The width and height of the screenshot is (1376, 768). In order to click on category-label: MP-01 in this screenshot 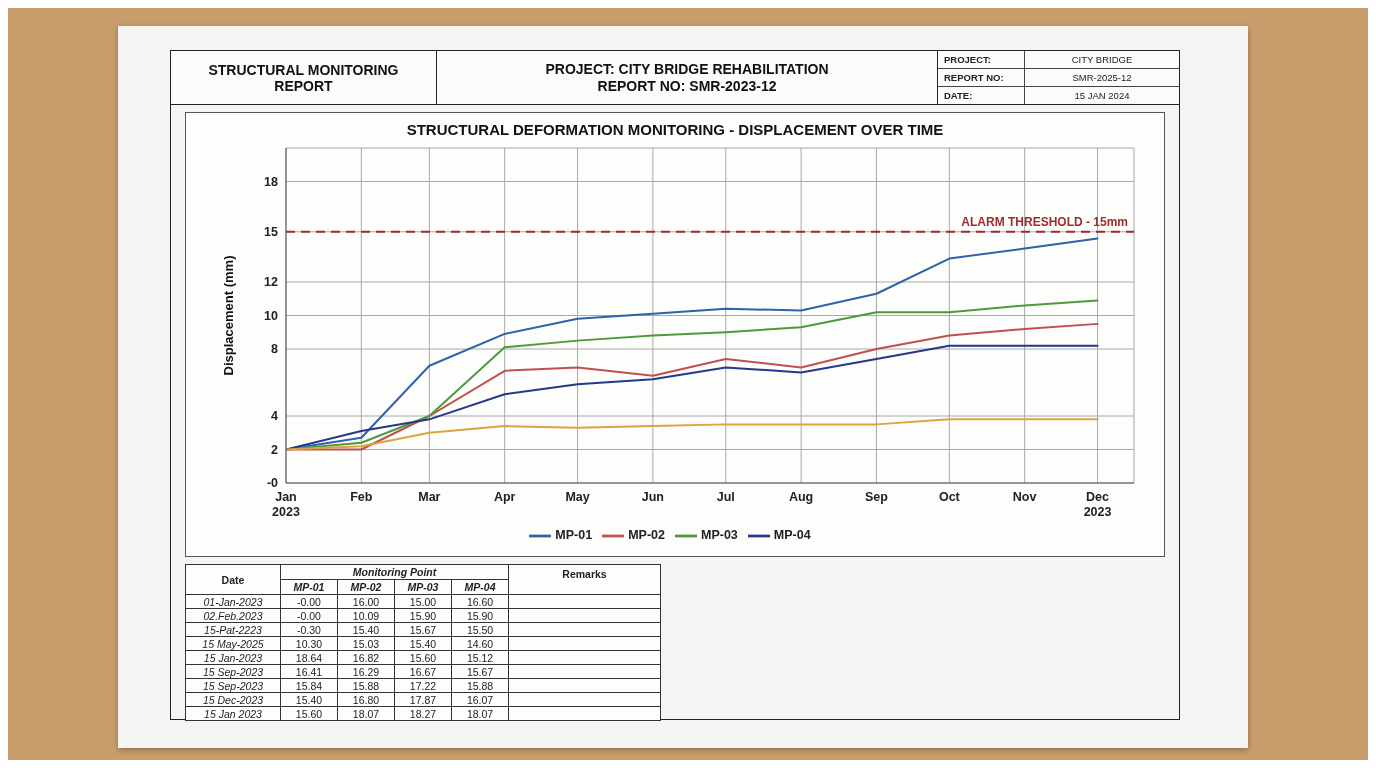, I will do `click(309, 587)`.